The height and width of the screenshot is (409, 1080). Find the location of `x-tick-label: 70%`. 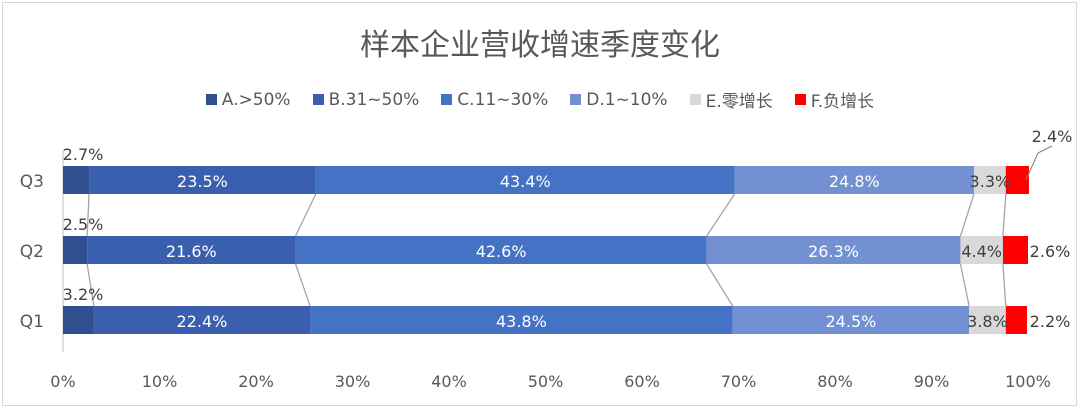

x-tick-label: 70% is located at coordinates (739, 381).